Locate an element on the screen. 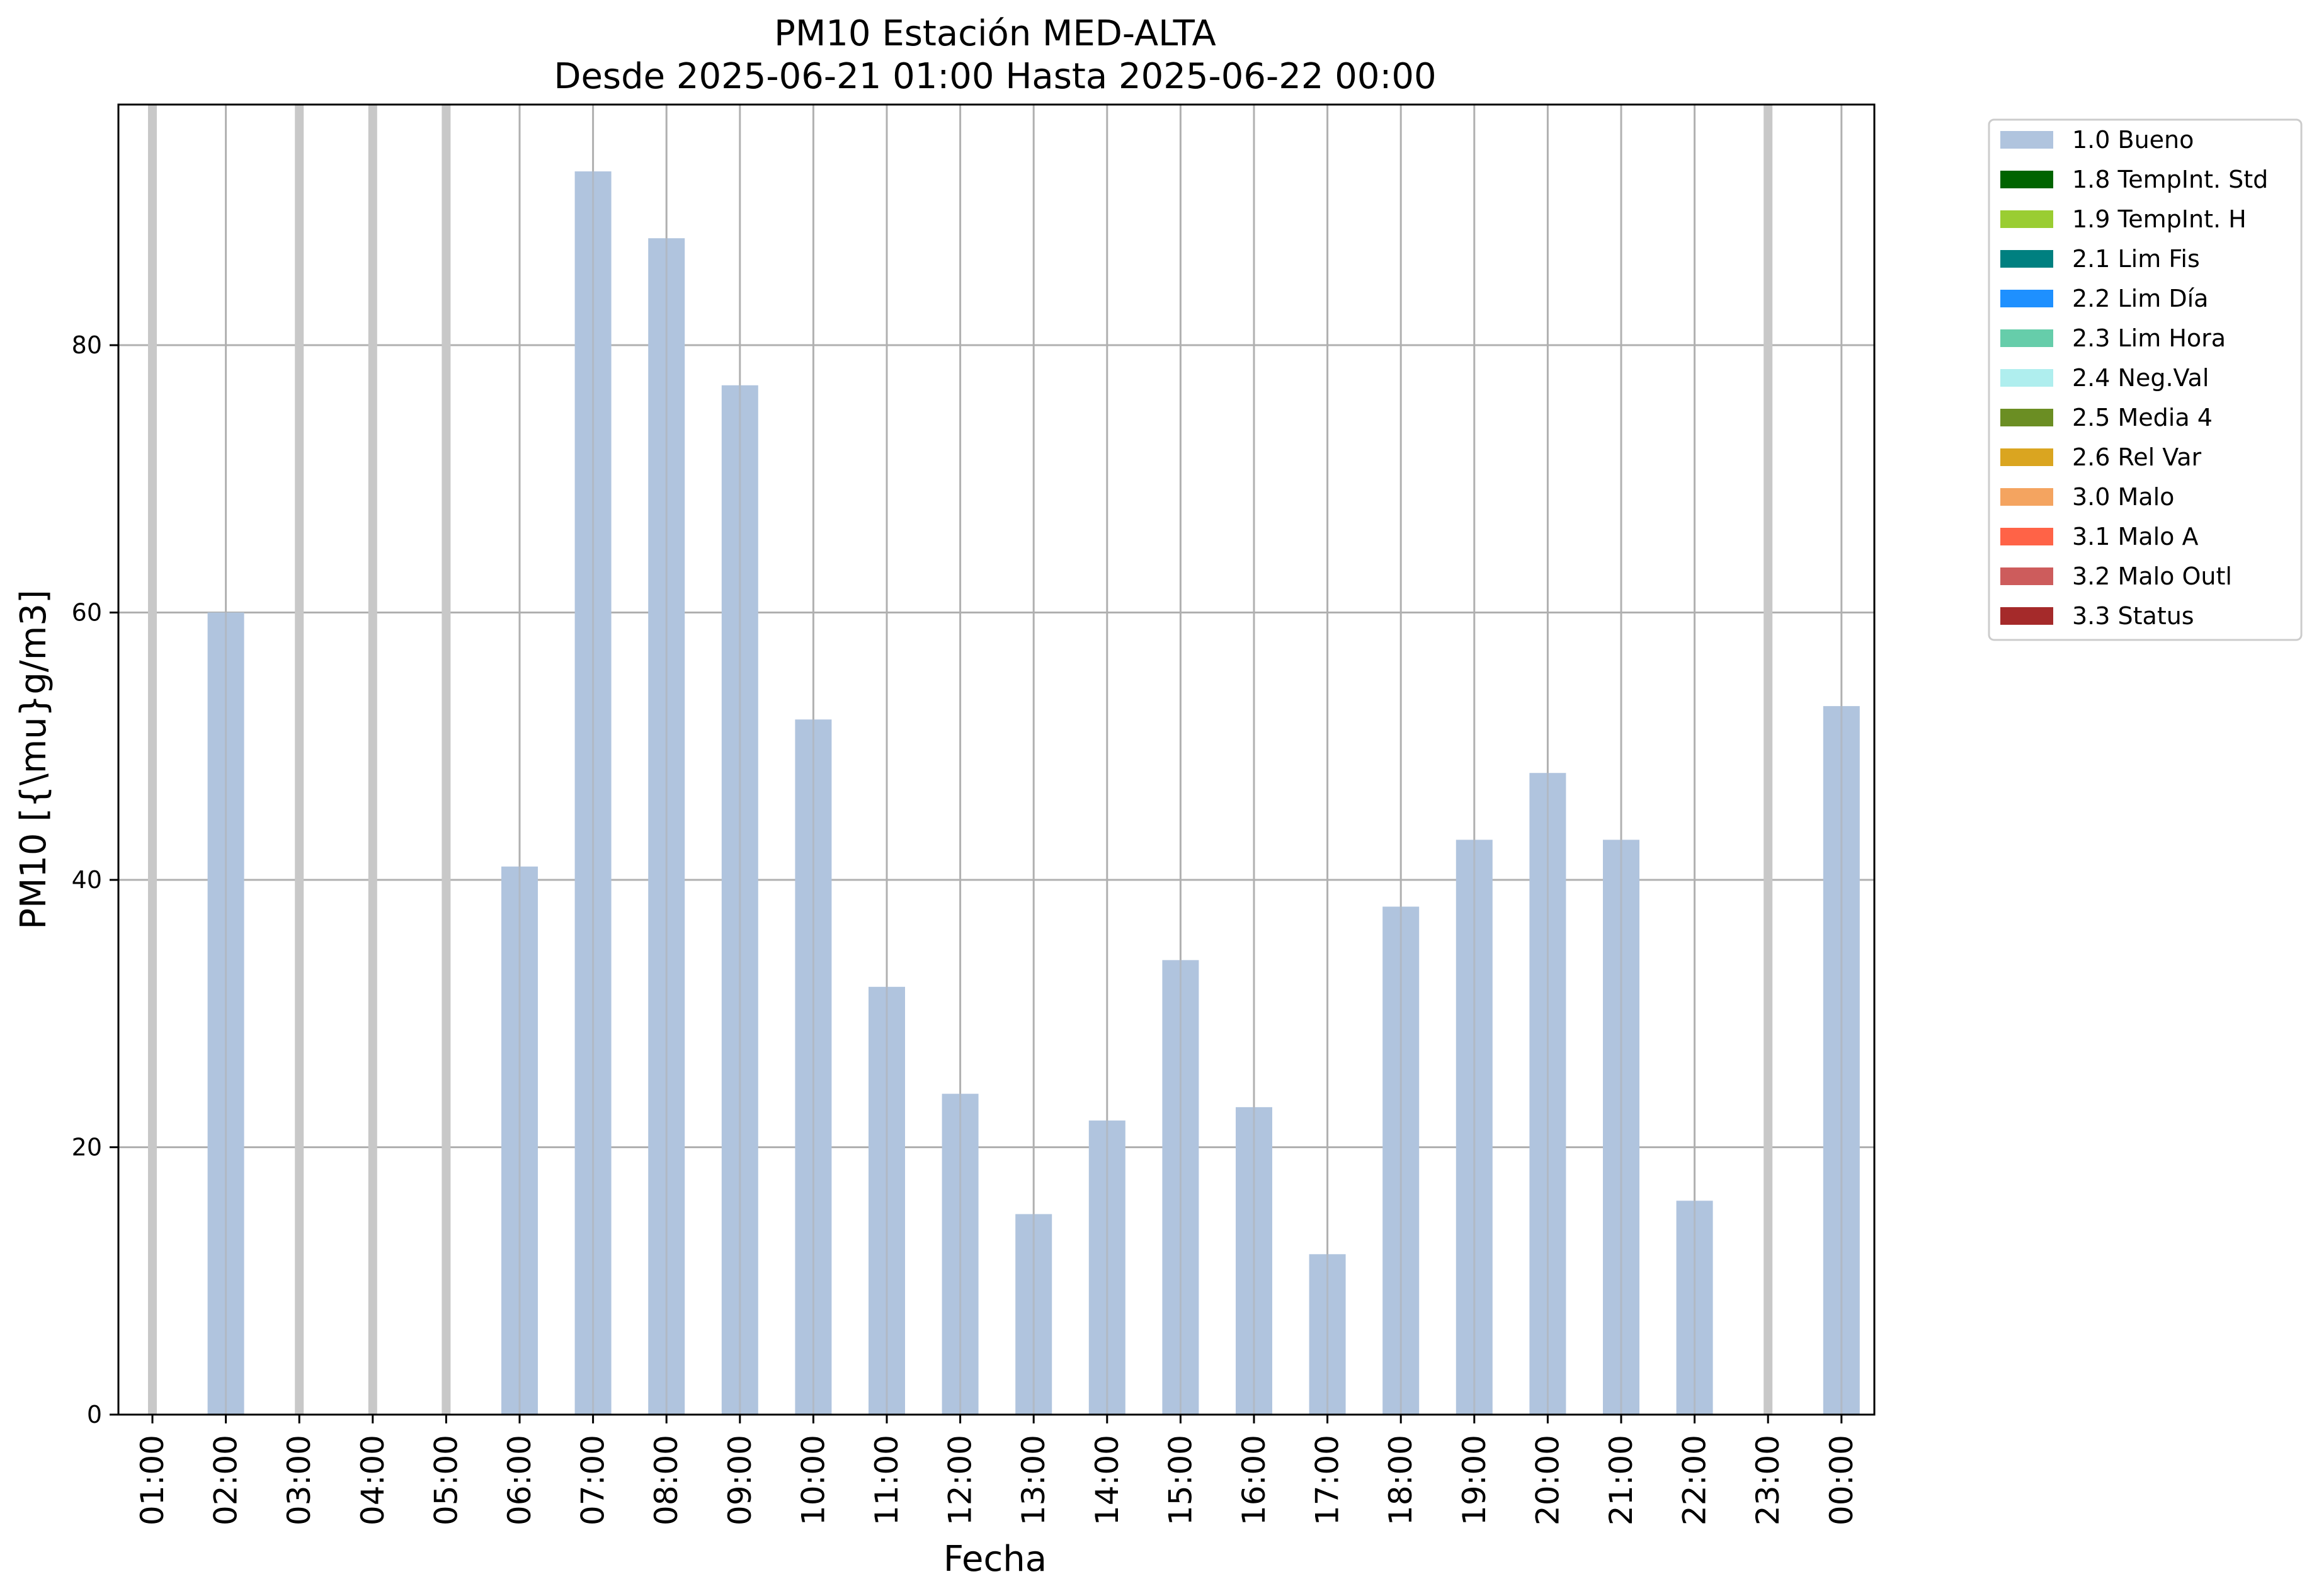 Image resolution: width=2319 pixels, height=1596 pixels. legend-entry-label: 2.1 Lim Fis is located at coordinates (2136, 259).